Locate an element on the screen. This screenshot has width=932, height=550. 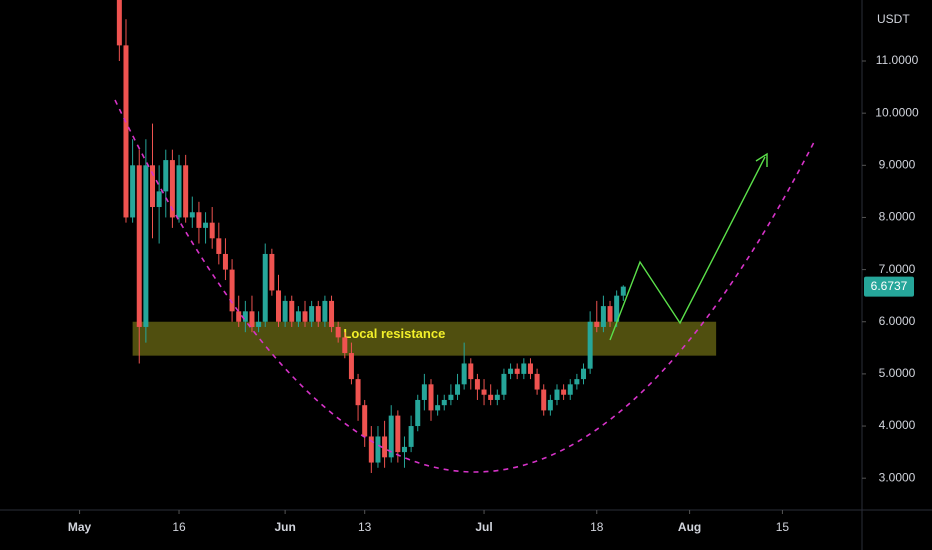
last-price-label: 6.6737 is located at coordinates (889, 286).